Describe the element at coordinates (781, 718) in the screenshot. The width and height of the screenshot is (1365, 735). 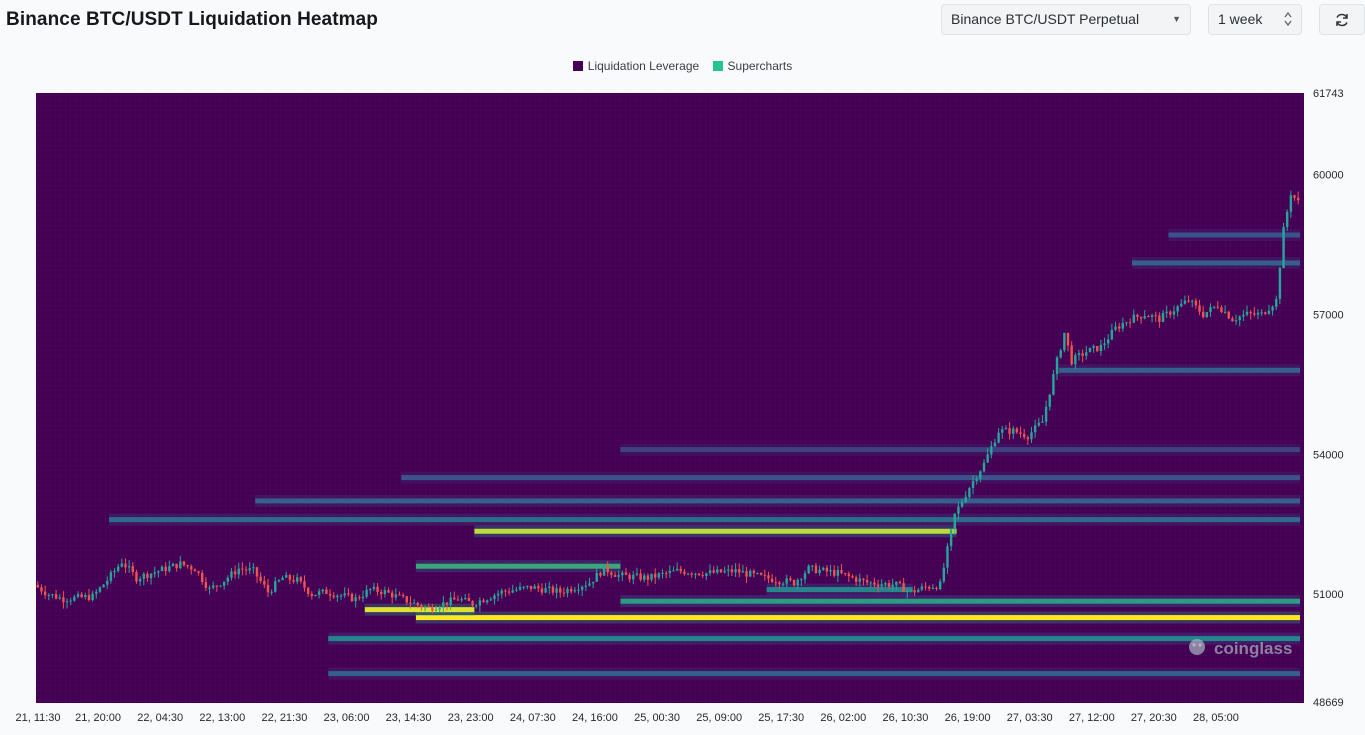
I see `x-tick-label: 25, 17:30` at that location.